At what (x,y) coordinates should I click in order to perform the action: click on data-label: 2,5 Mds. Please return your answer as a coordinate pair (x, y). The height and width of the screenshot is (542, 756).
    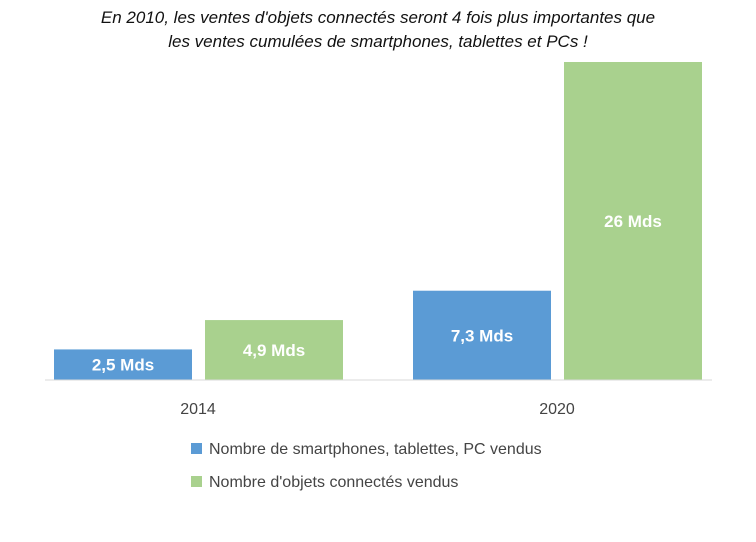
    Looking at the image, I should click on (123, 365).